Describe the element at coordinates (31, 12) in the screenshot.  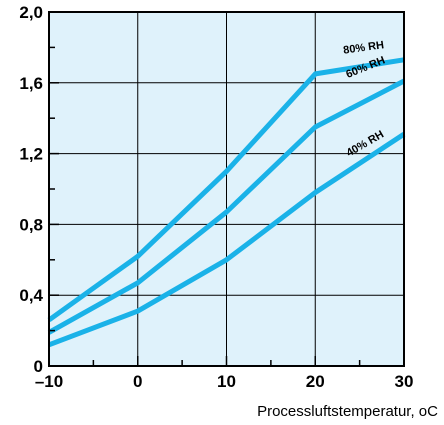
I see `y-tick-label: 2,0` at that location.